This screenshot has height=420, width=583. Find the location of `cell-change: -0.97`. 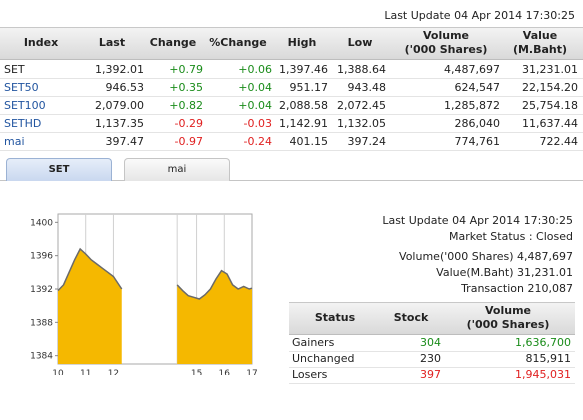

cell-change: -0.97 is located at coordinates (188, 141).